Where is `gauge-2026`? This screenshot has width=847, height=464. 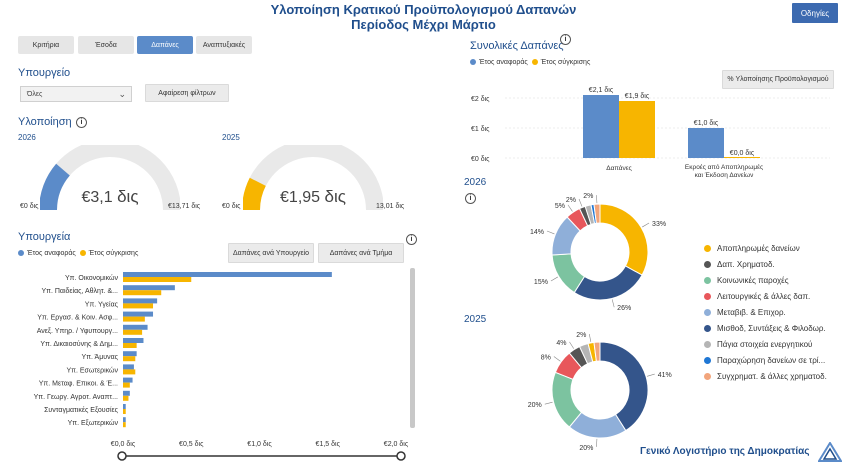
gauge-2026 is located at coordinates (110, 178).